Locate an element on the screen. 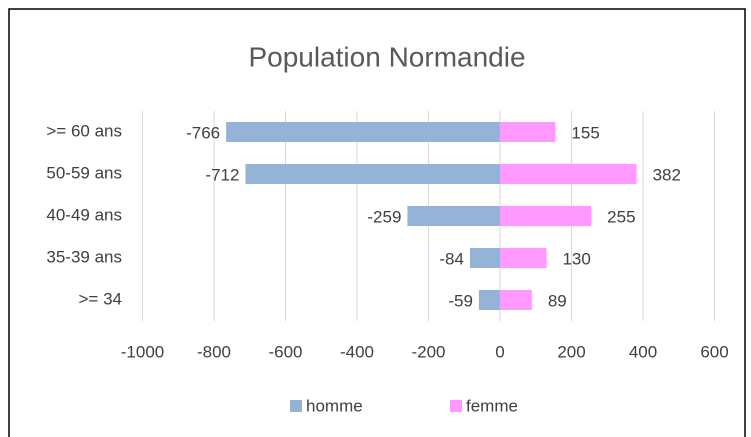 The height and width of the screenshot is (437, 751). data-label: 382 is located at coordinates (667, 174).